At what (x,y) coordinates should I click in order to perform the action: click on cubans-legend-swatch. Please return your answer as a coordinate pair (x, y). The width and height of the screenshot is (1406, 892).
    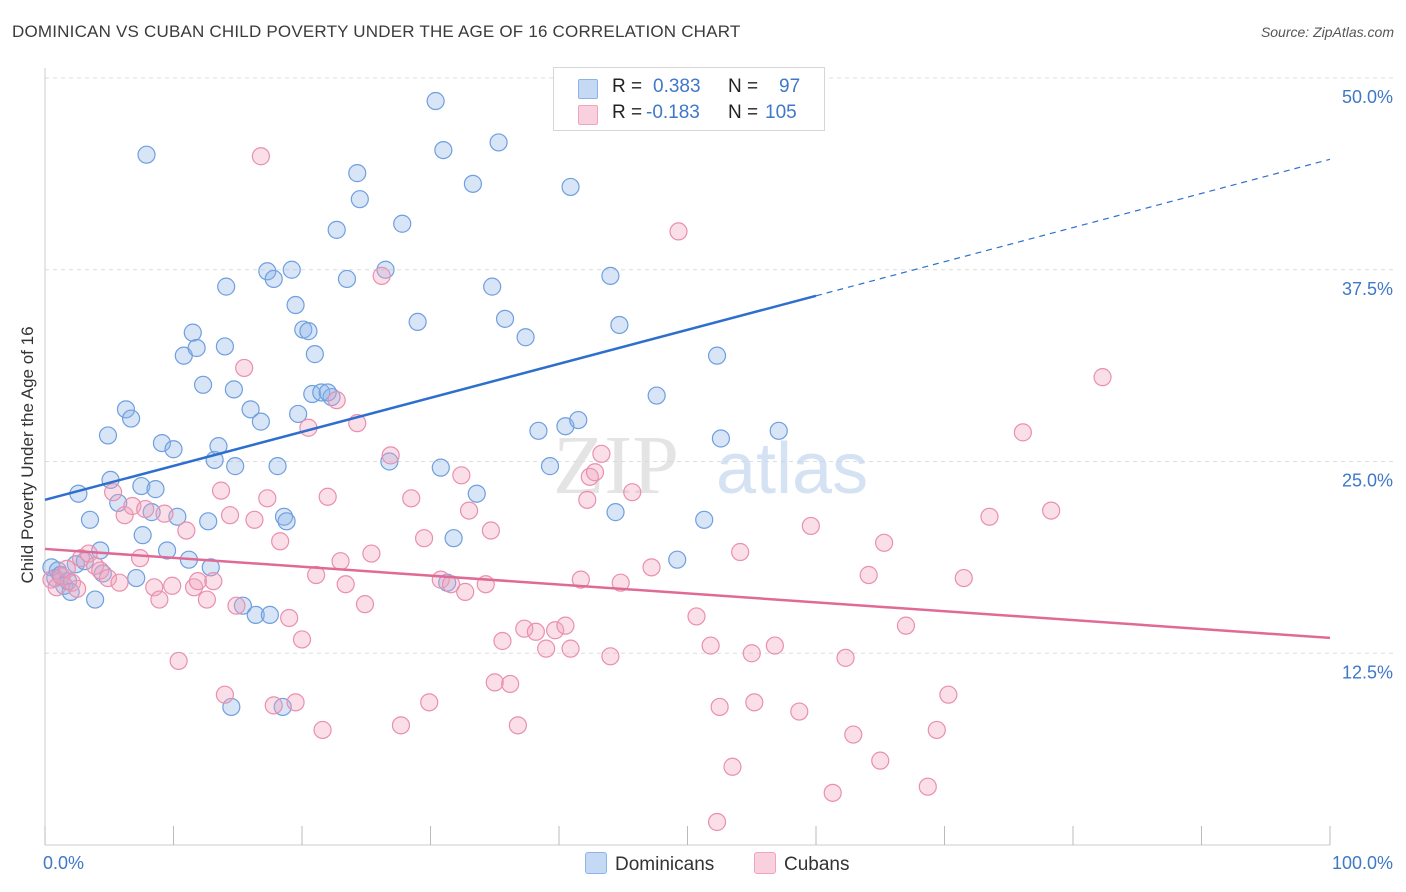
    Looking at the image, I should click on (765, 863).